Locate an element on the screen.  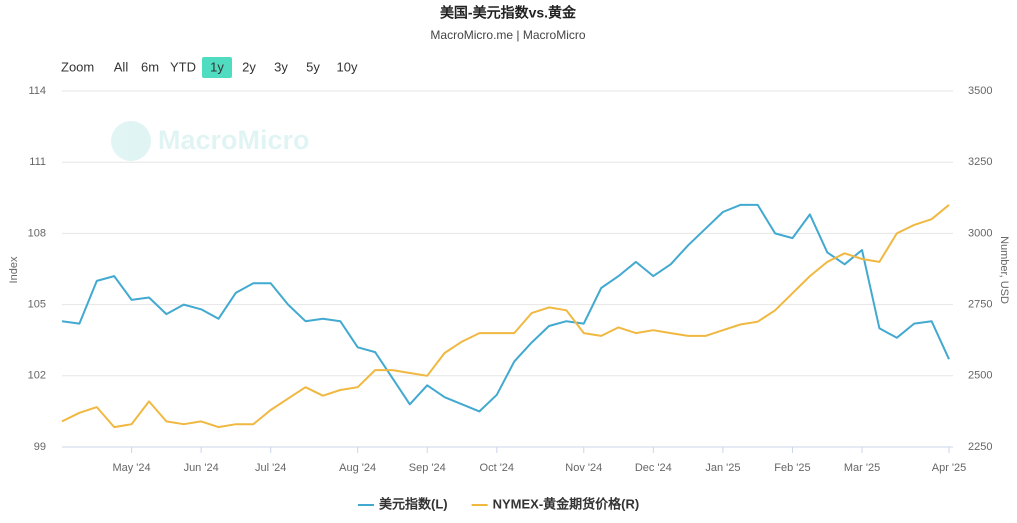
x-tick-label: Jul '24 is located at coordinates (270, 468).